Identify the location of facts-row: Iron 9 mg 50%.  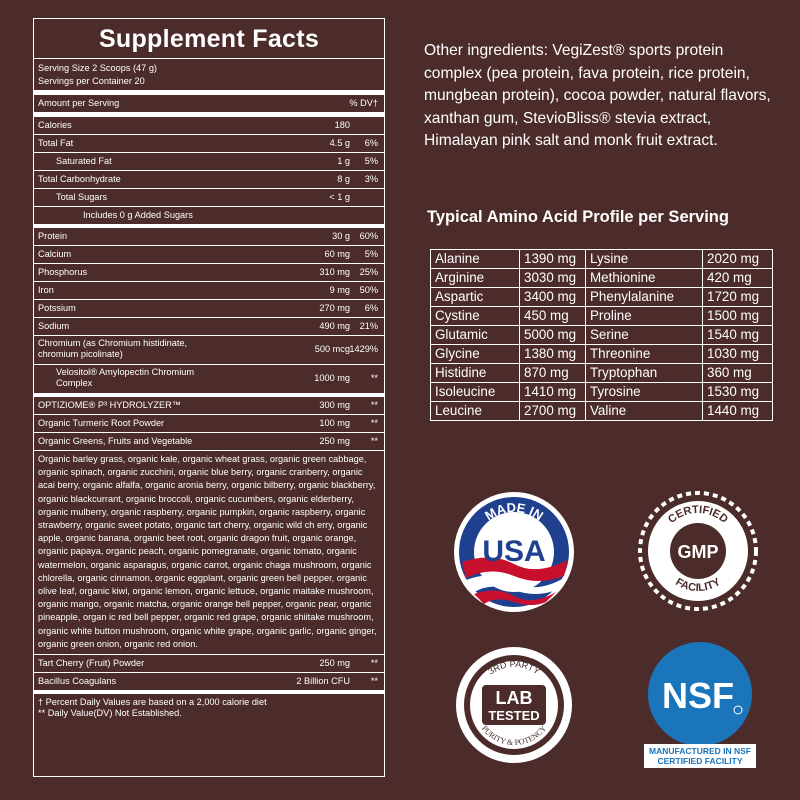
(209, 291).